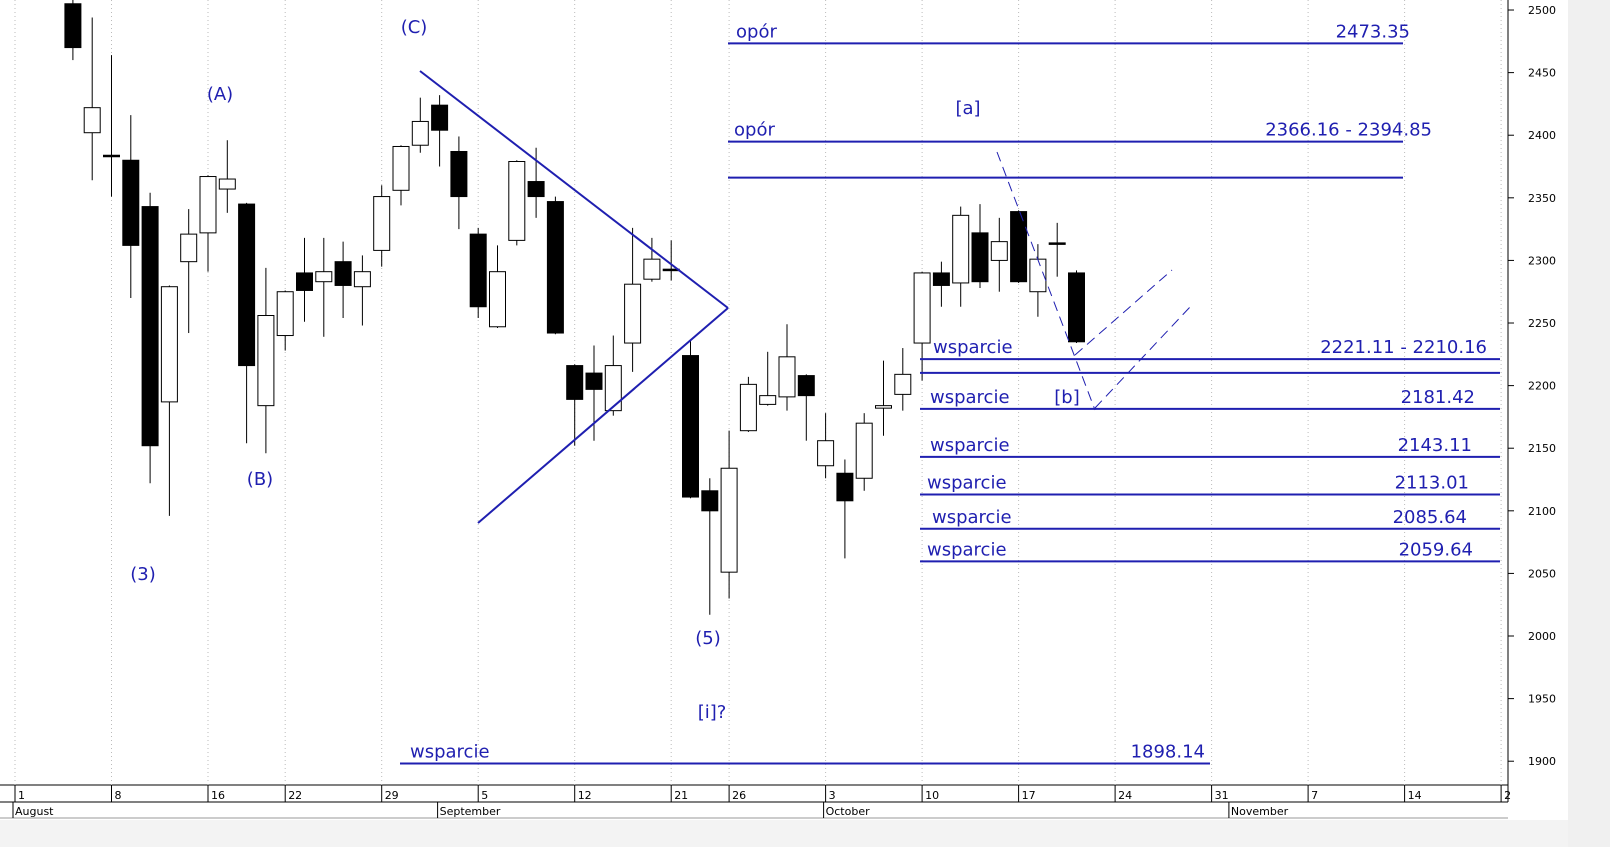  What do you see at coordinates (1542, 260) in the screenshot?
I see `y-tick-label: 2300` at bounding box center [1542, 260].